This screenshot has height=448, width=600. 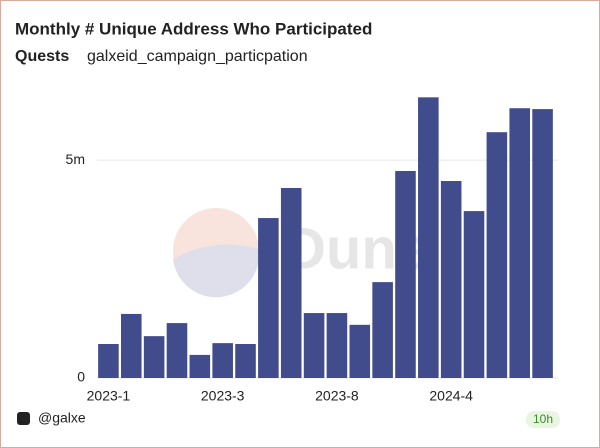 I want to click on badge-bg, so click(x=543, y=419).